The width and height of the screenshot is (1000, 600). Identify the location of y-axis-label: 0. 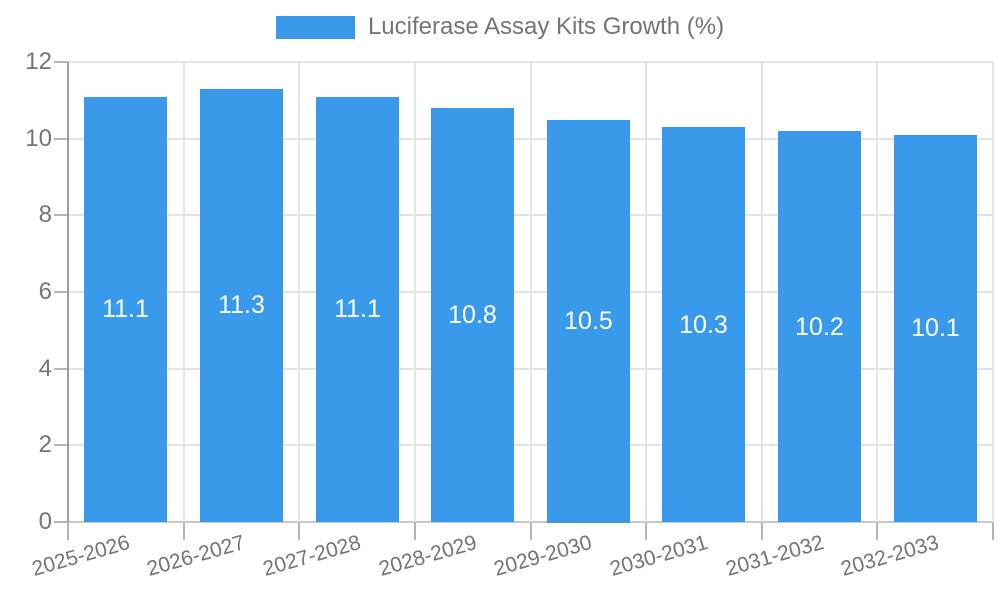
(45, 521).